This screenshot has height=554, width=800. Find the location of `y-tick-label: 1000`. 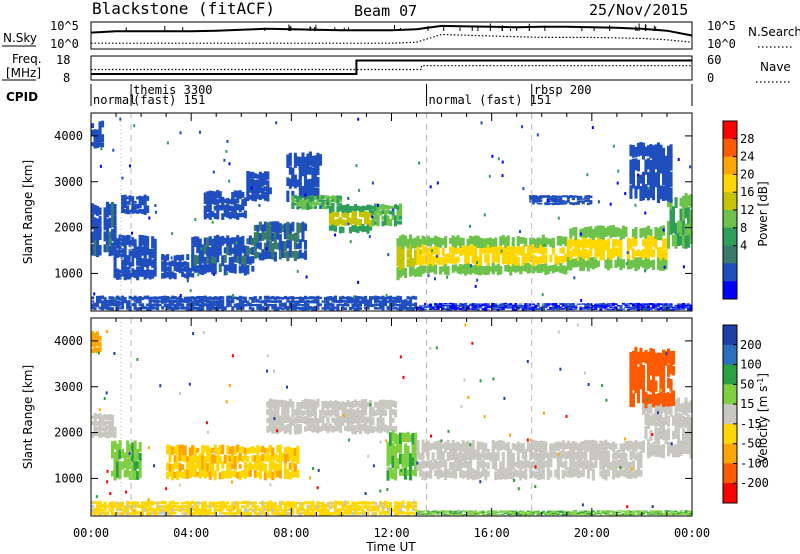

y-tick-label: 1000 is located at coordinates (68, 478).